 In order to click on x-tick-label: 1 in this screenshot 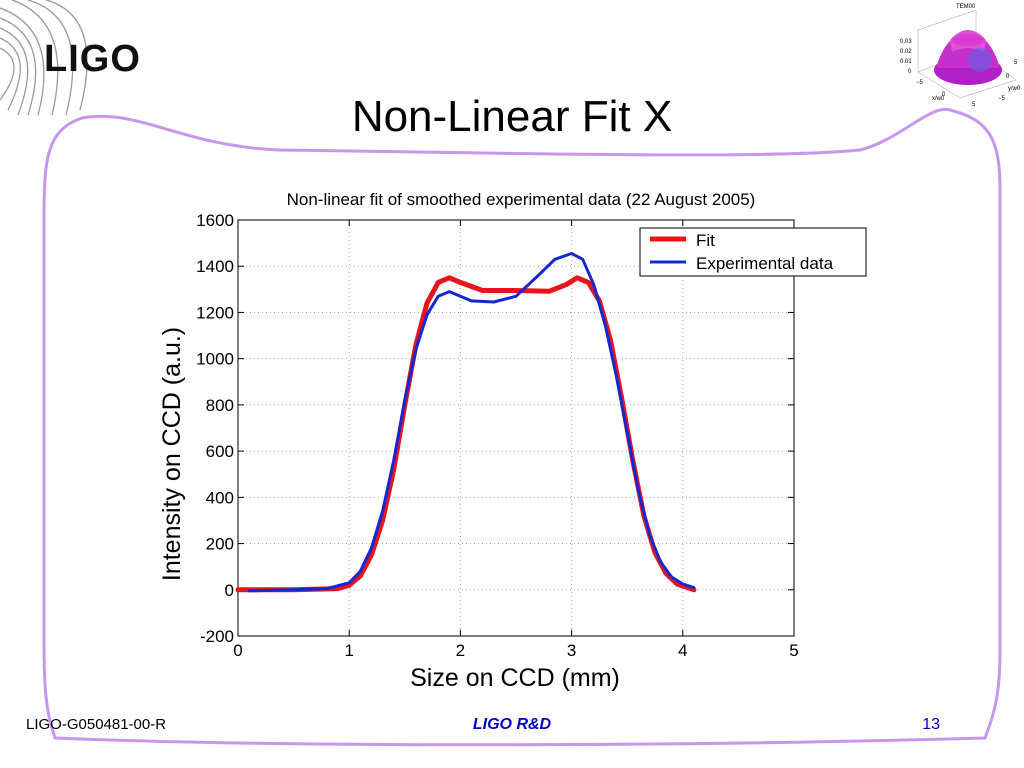, I will do `click(348, 650)`.